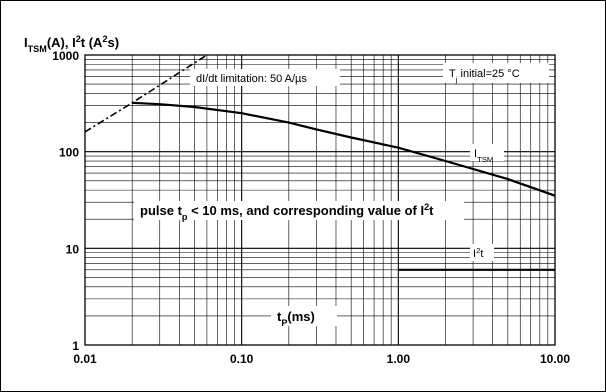  What do you see at coordinates (71, 44) in the screenshot?
I see `y-axis-label: ITSM(A), I2t (A2s)` at bounding box center [71, 44].